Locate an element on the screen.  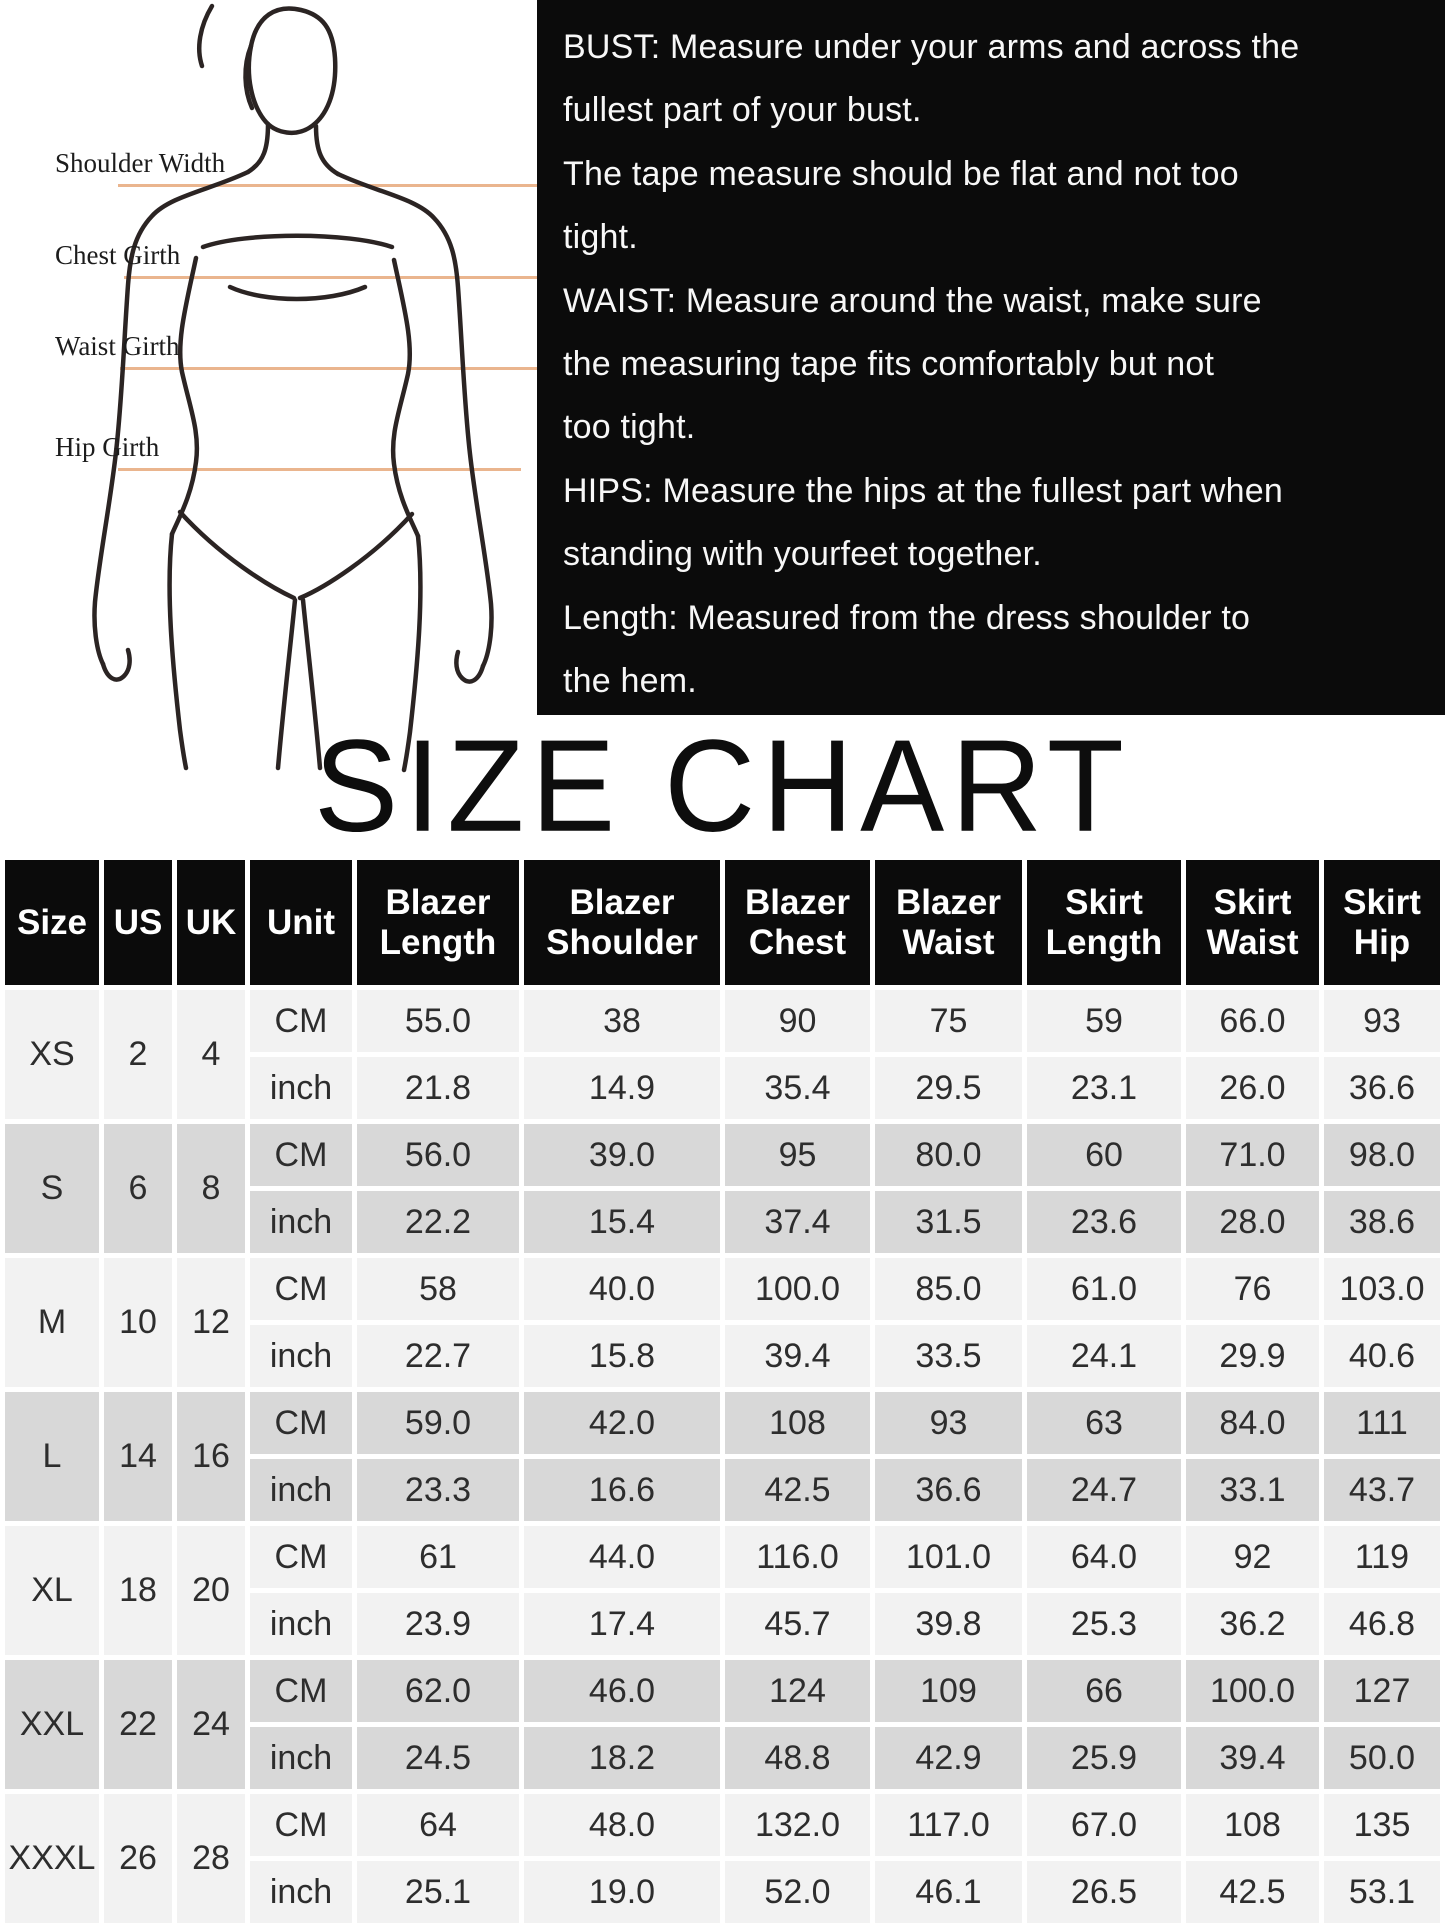
value-cell: 63 is located at coordinates (1104, 1423).